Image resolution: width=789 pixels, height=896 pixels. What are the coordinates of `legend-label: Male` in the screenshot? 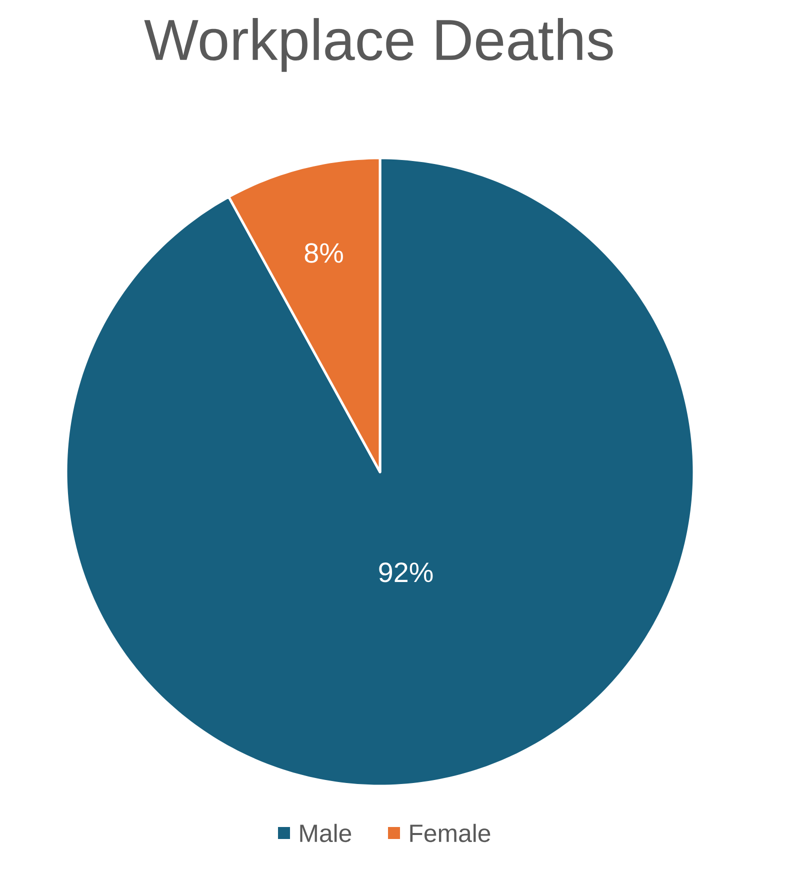 It's located at (326, 833).